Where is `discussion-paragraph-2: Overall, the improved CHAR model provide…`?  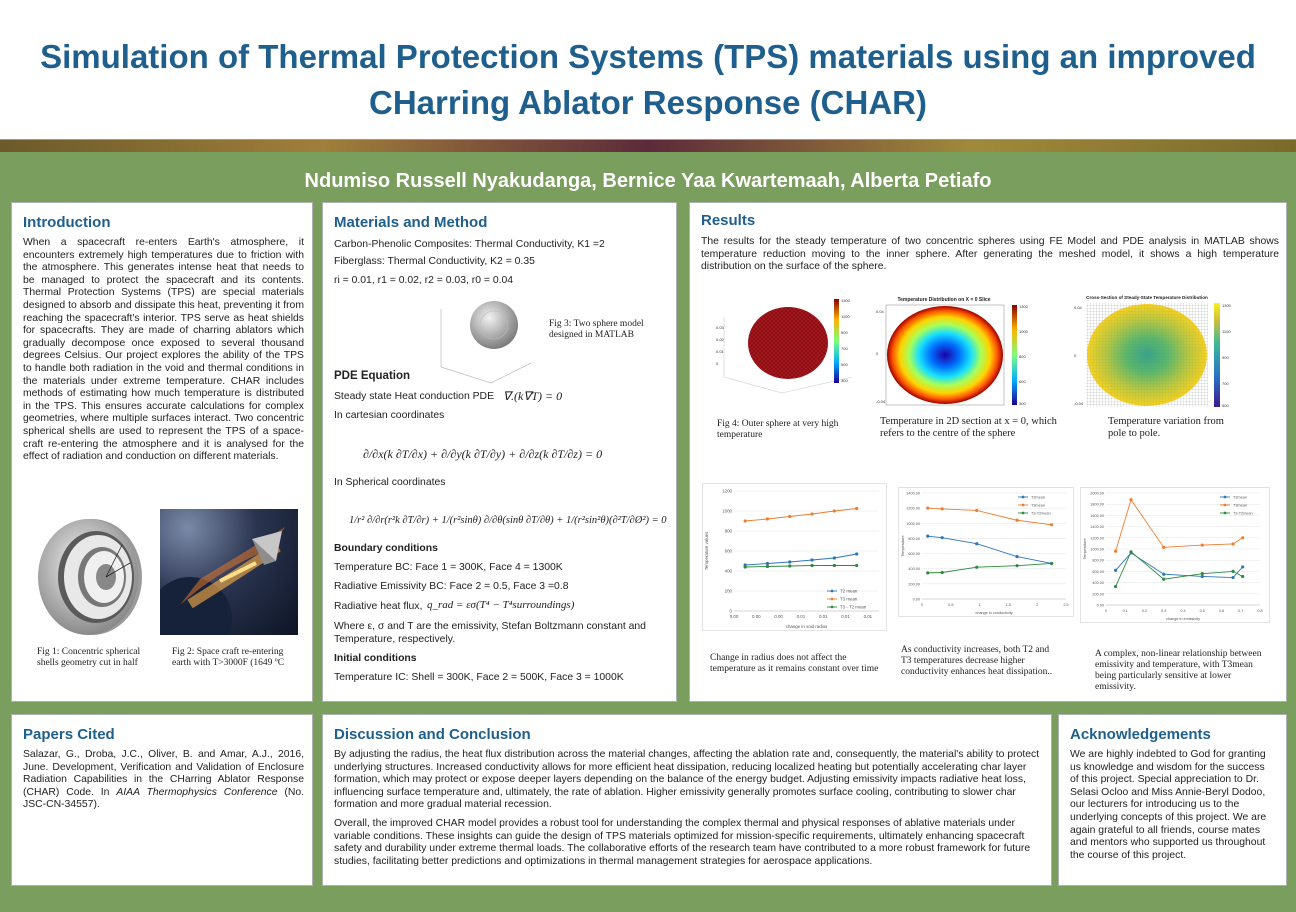
discussion-paragraph-2: Overall, the improved CHAR model provide… is located at coordinates (682, 842).